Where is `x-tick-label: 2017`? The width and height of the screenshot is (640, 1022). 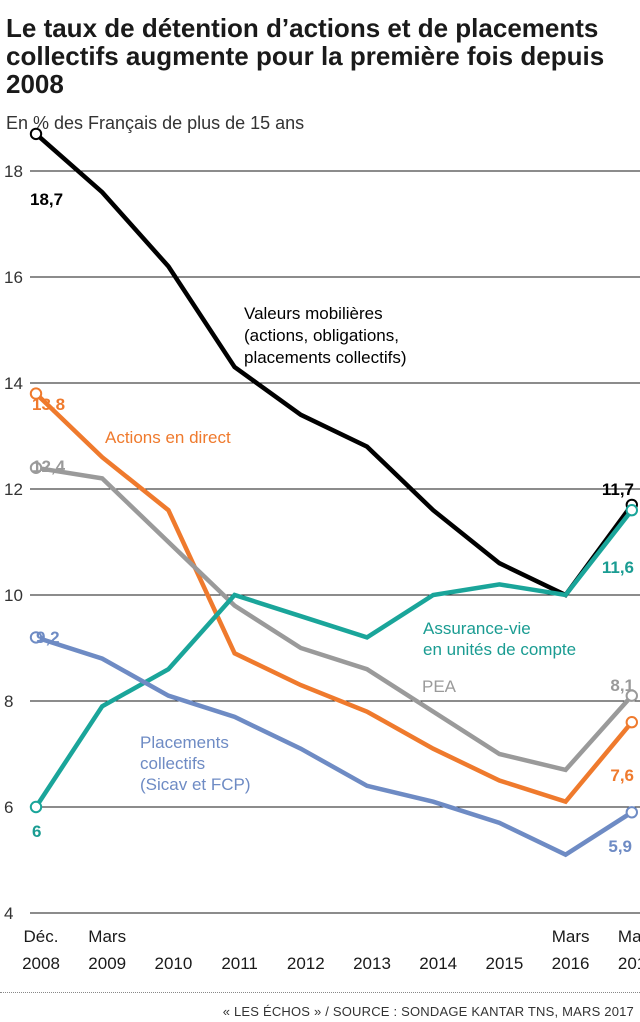
x-tick-label: 2017 is located at coordinates (629, 963).